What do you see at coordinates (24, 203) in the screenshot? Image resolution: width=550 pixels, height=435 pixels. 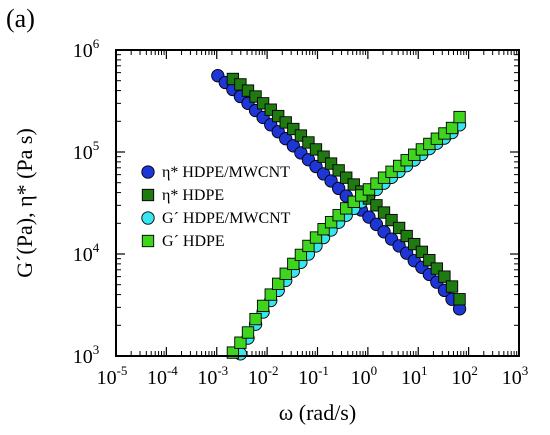 I see `y-axis-title: G´(Pa), η* (Pa s)` at bounding box center [24, 203].